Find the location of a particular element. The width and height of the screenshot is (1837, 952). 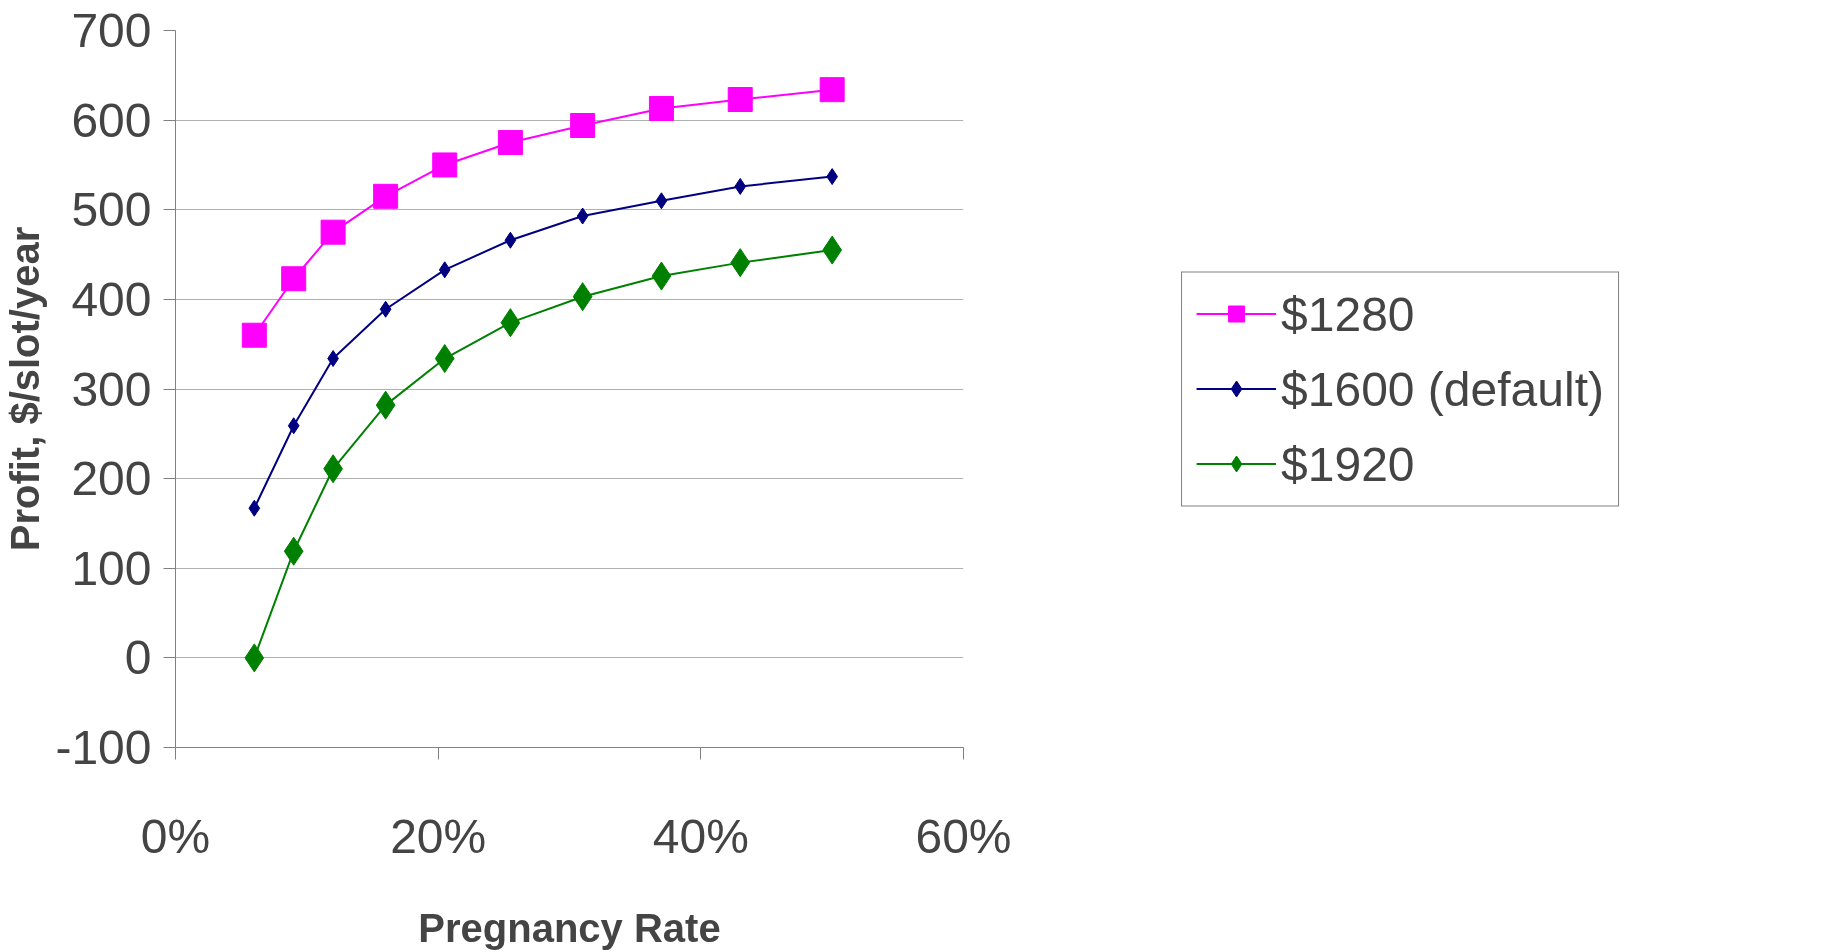

x-tick-label: 40% is located at coordinates (700, 836).